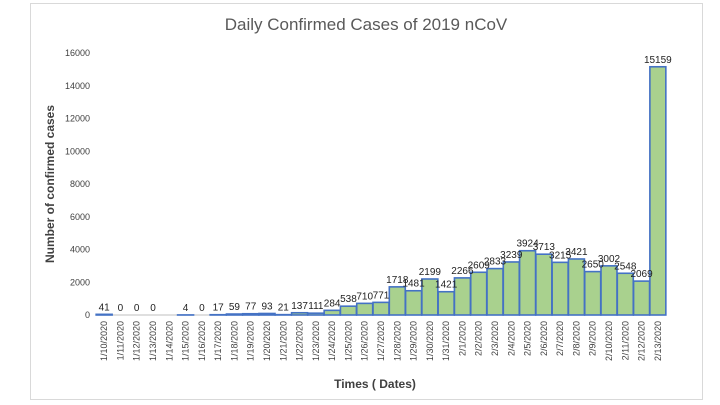 The width and height of the screenshot is (720, 405). What do you see at coordinates (658, 60) in the screenshot?
I see `data-label: 15159` at bounding box center [658, 60].